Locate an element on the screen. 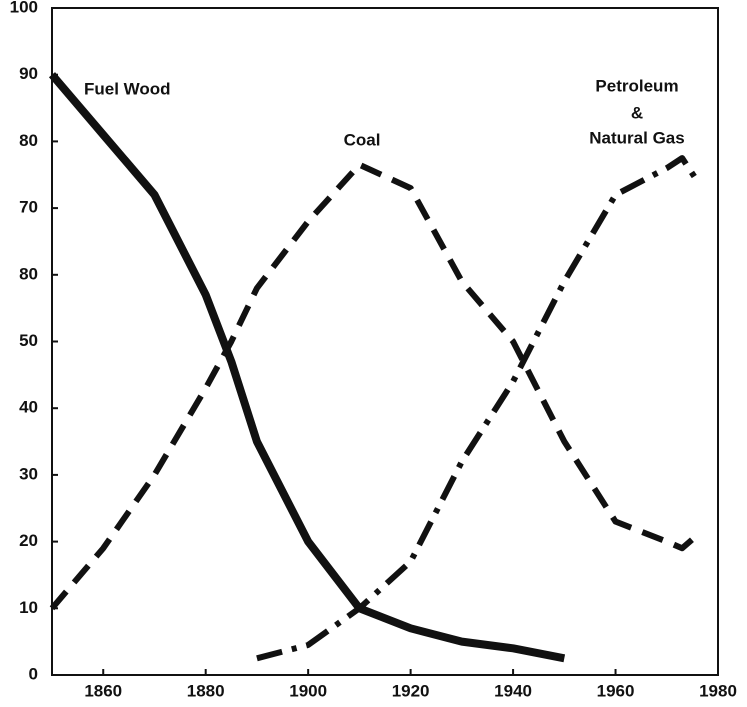  annotation: Coal is located at coordinates (362, 139).